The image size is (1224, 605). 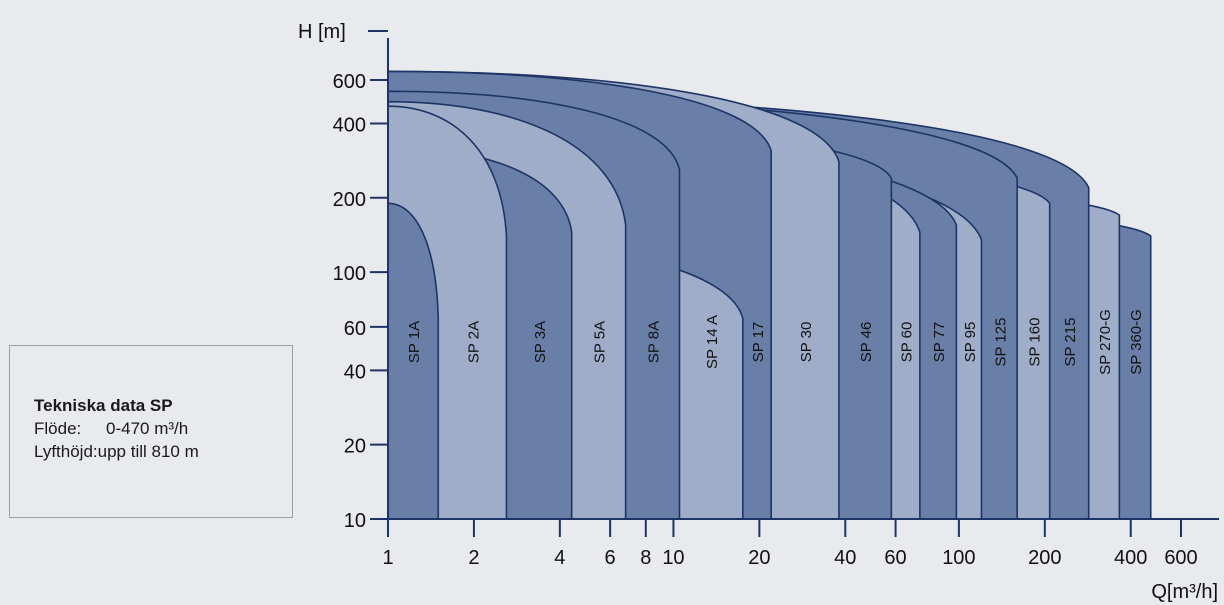 I want to click on flow-row: Flöde: 0-470 m³/h, so click(x=111, y=429).